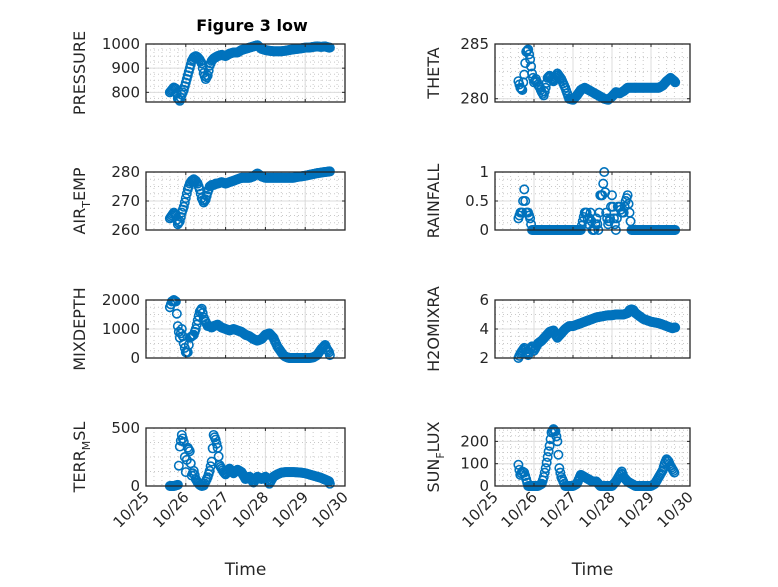 The width and height of the screenshot is (778, 587). I want to click on y-tick-label: 2, so click(484, 358).